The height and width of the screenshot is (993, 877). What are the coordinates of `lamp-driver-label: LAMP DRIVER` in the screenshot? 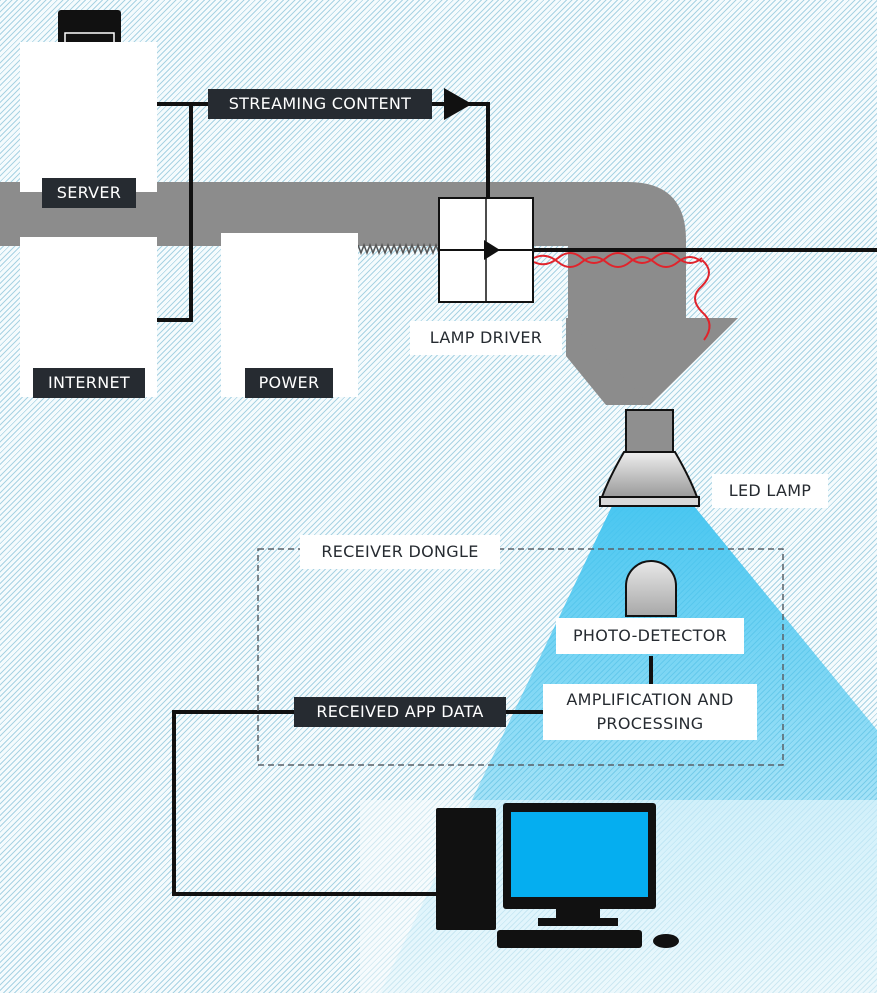 It's located at (486, 338).